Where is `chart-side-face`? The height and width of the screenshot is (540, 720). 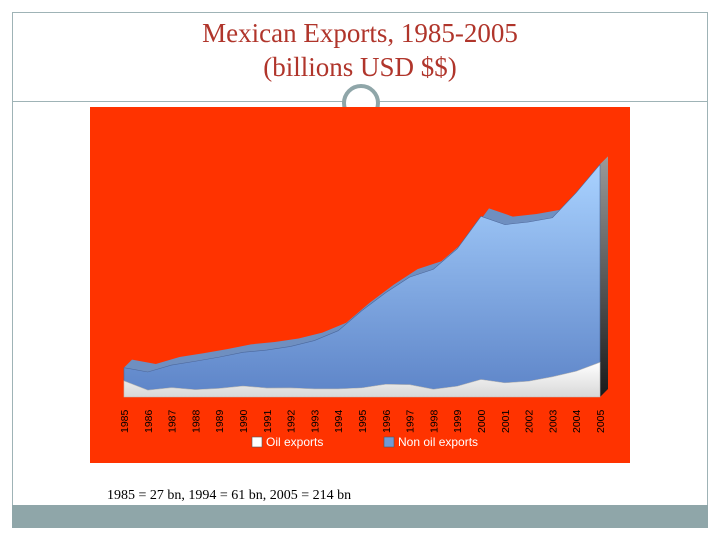
chart-side-face is located at coordinates (604, 276).